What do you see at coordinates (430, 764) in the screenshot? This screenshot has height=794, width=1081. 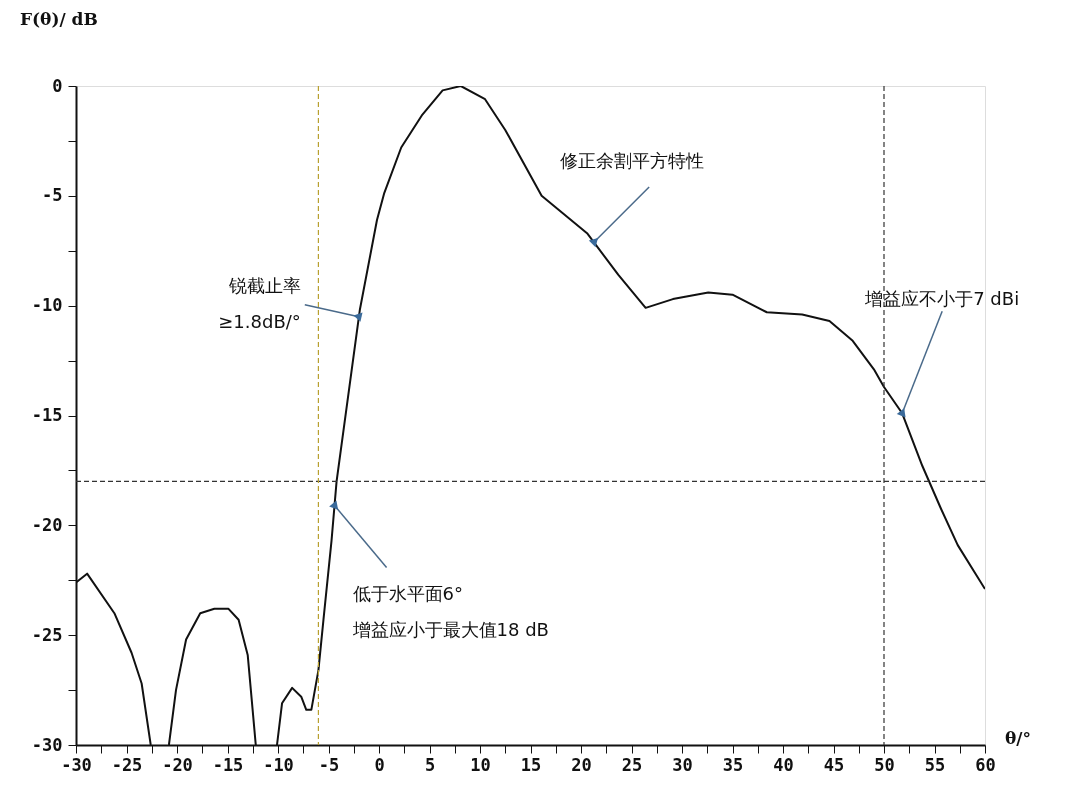 I see `x-tick-label: 5` at bounding box center [430, 764].